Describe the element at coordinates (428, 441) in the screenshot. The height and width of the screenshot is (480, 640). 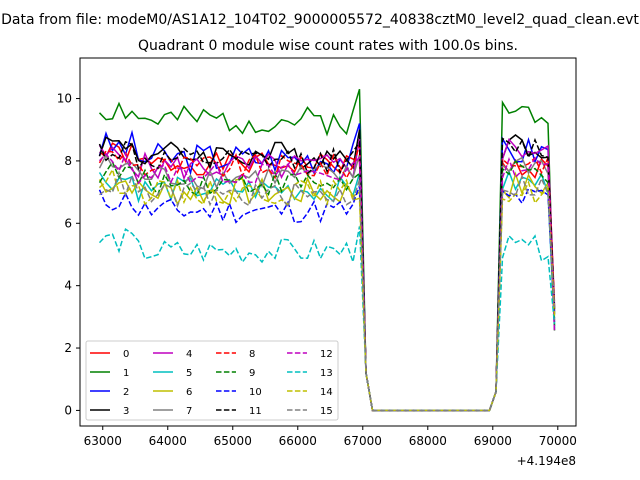
I see `x-tick-label: 68000` at that location.